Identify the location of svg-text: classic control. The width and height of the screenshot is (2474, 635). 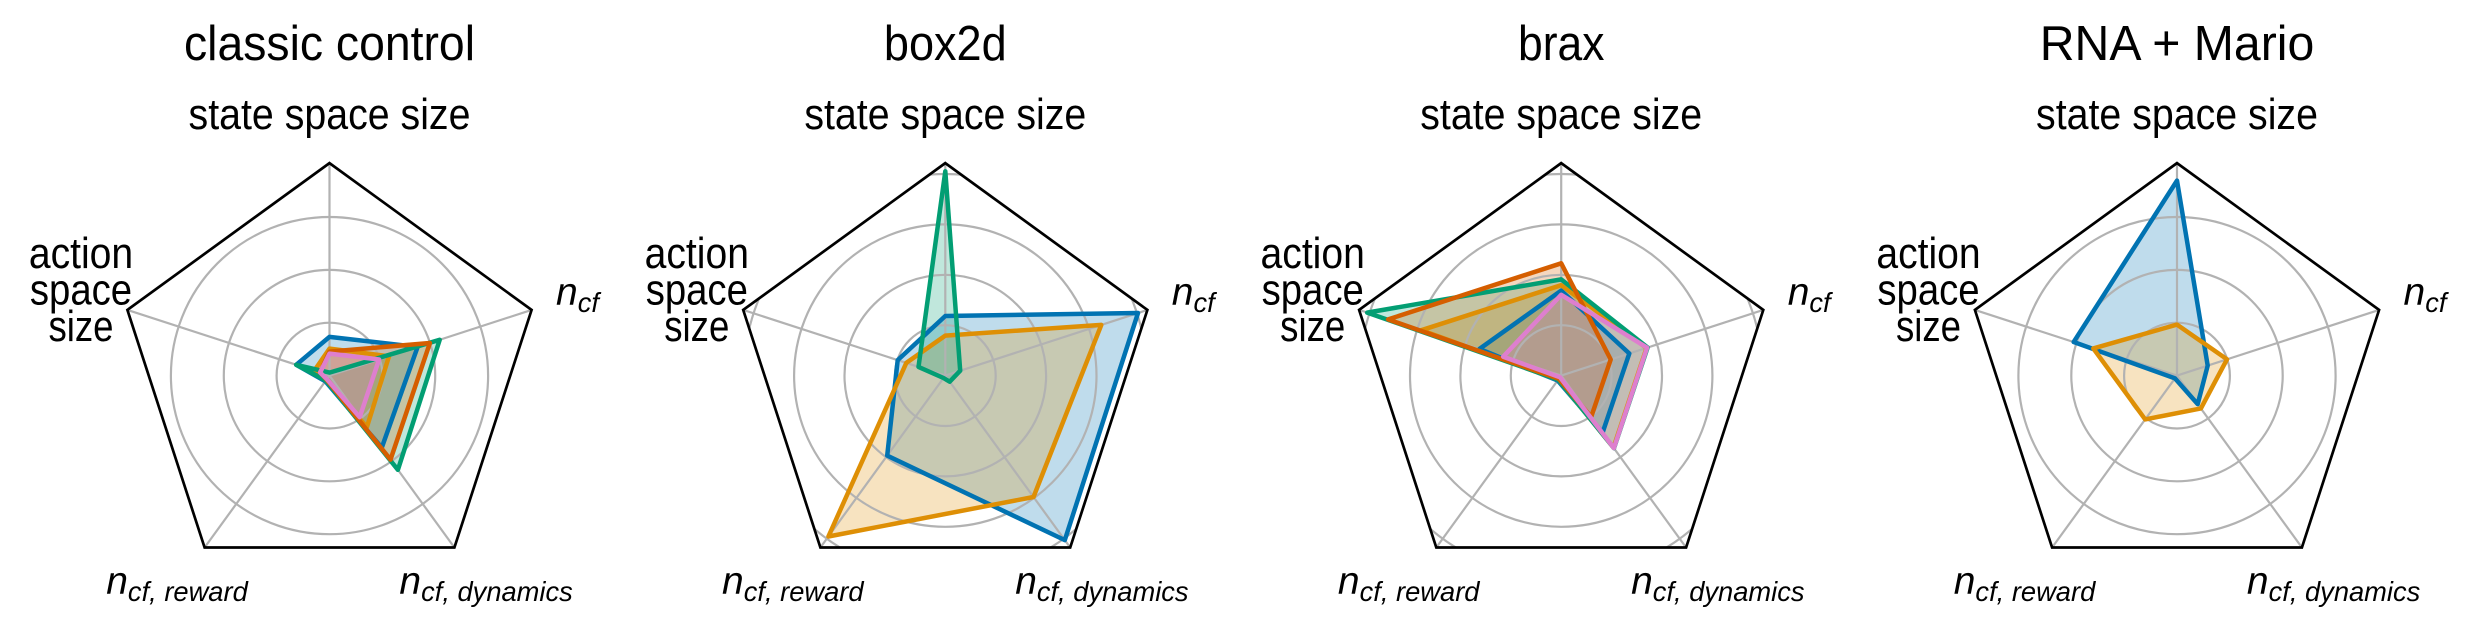
(329, 43).